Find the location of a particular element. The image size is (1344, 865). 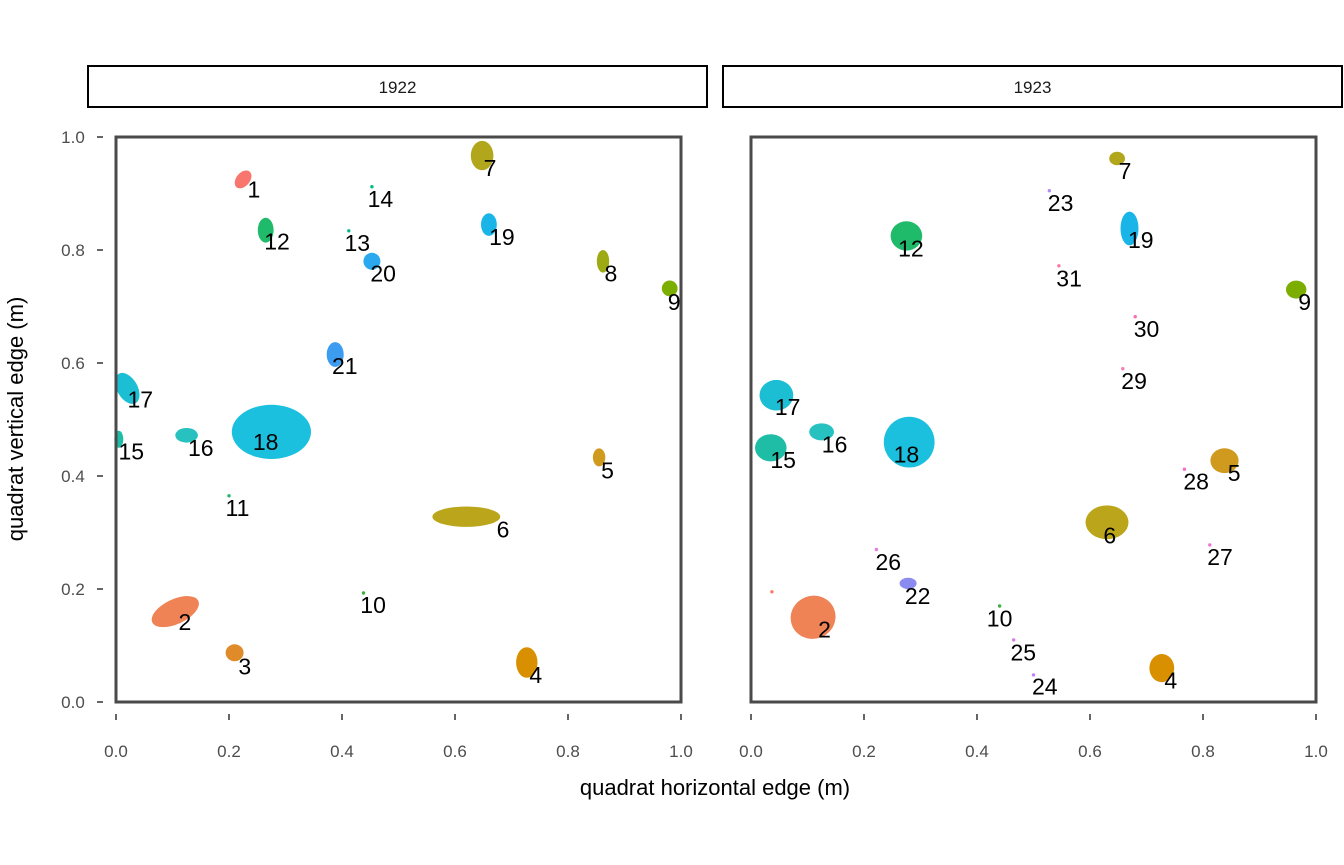

plant-polygon-1923-unlabeled is located at coordinates (772, 592).